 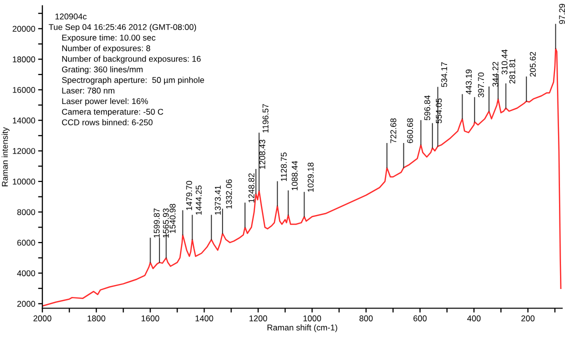 I want to click on annotation: Camera temperature: -50 C, so click(x=113, y=112).